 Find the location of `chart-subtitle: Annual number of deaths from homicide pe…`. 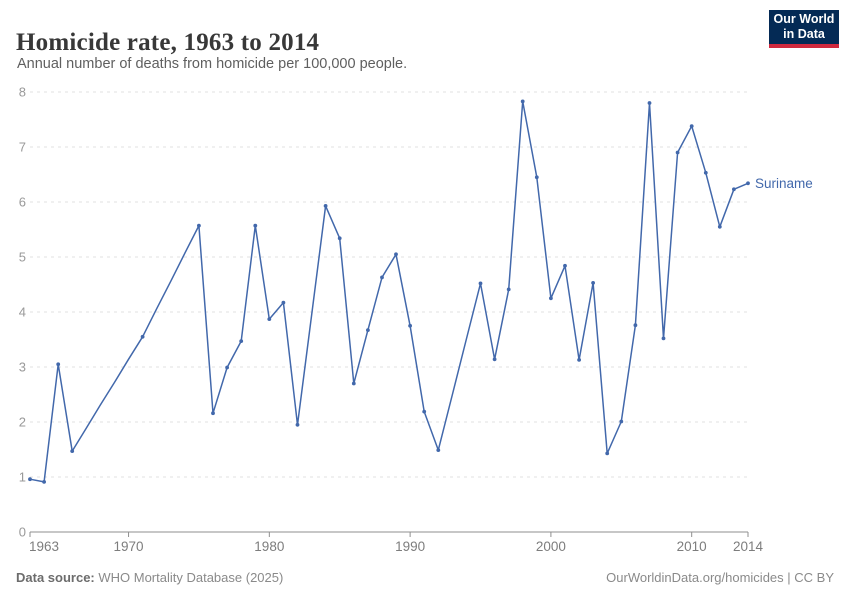

chart-subtitle: Annual number of deaths from homicide pe… is located at coordinates (212, 64).